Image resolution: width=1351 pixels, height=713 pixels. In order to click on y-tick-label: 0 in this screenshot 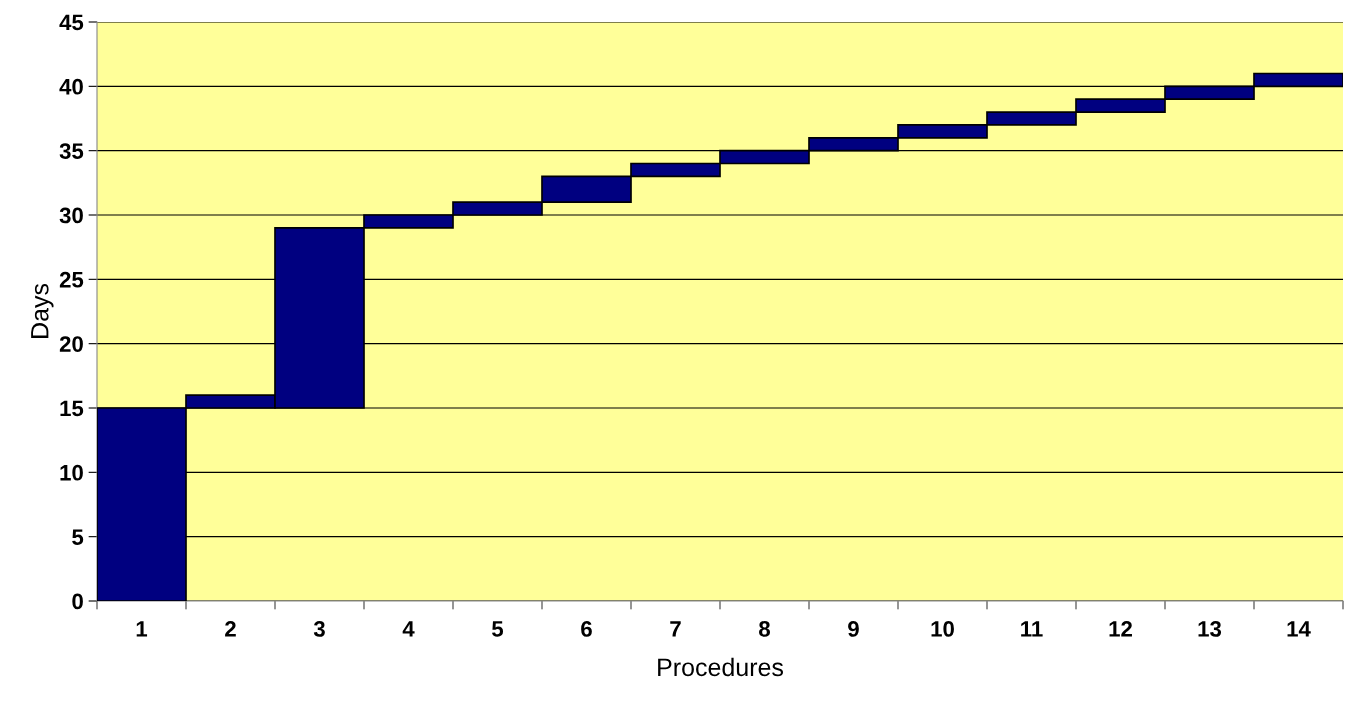, I will do `click(77, 601)`.